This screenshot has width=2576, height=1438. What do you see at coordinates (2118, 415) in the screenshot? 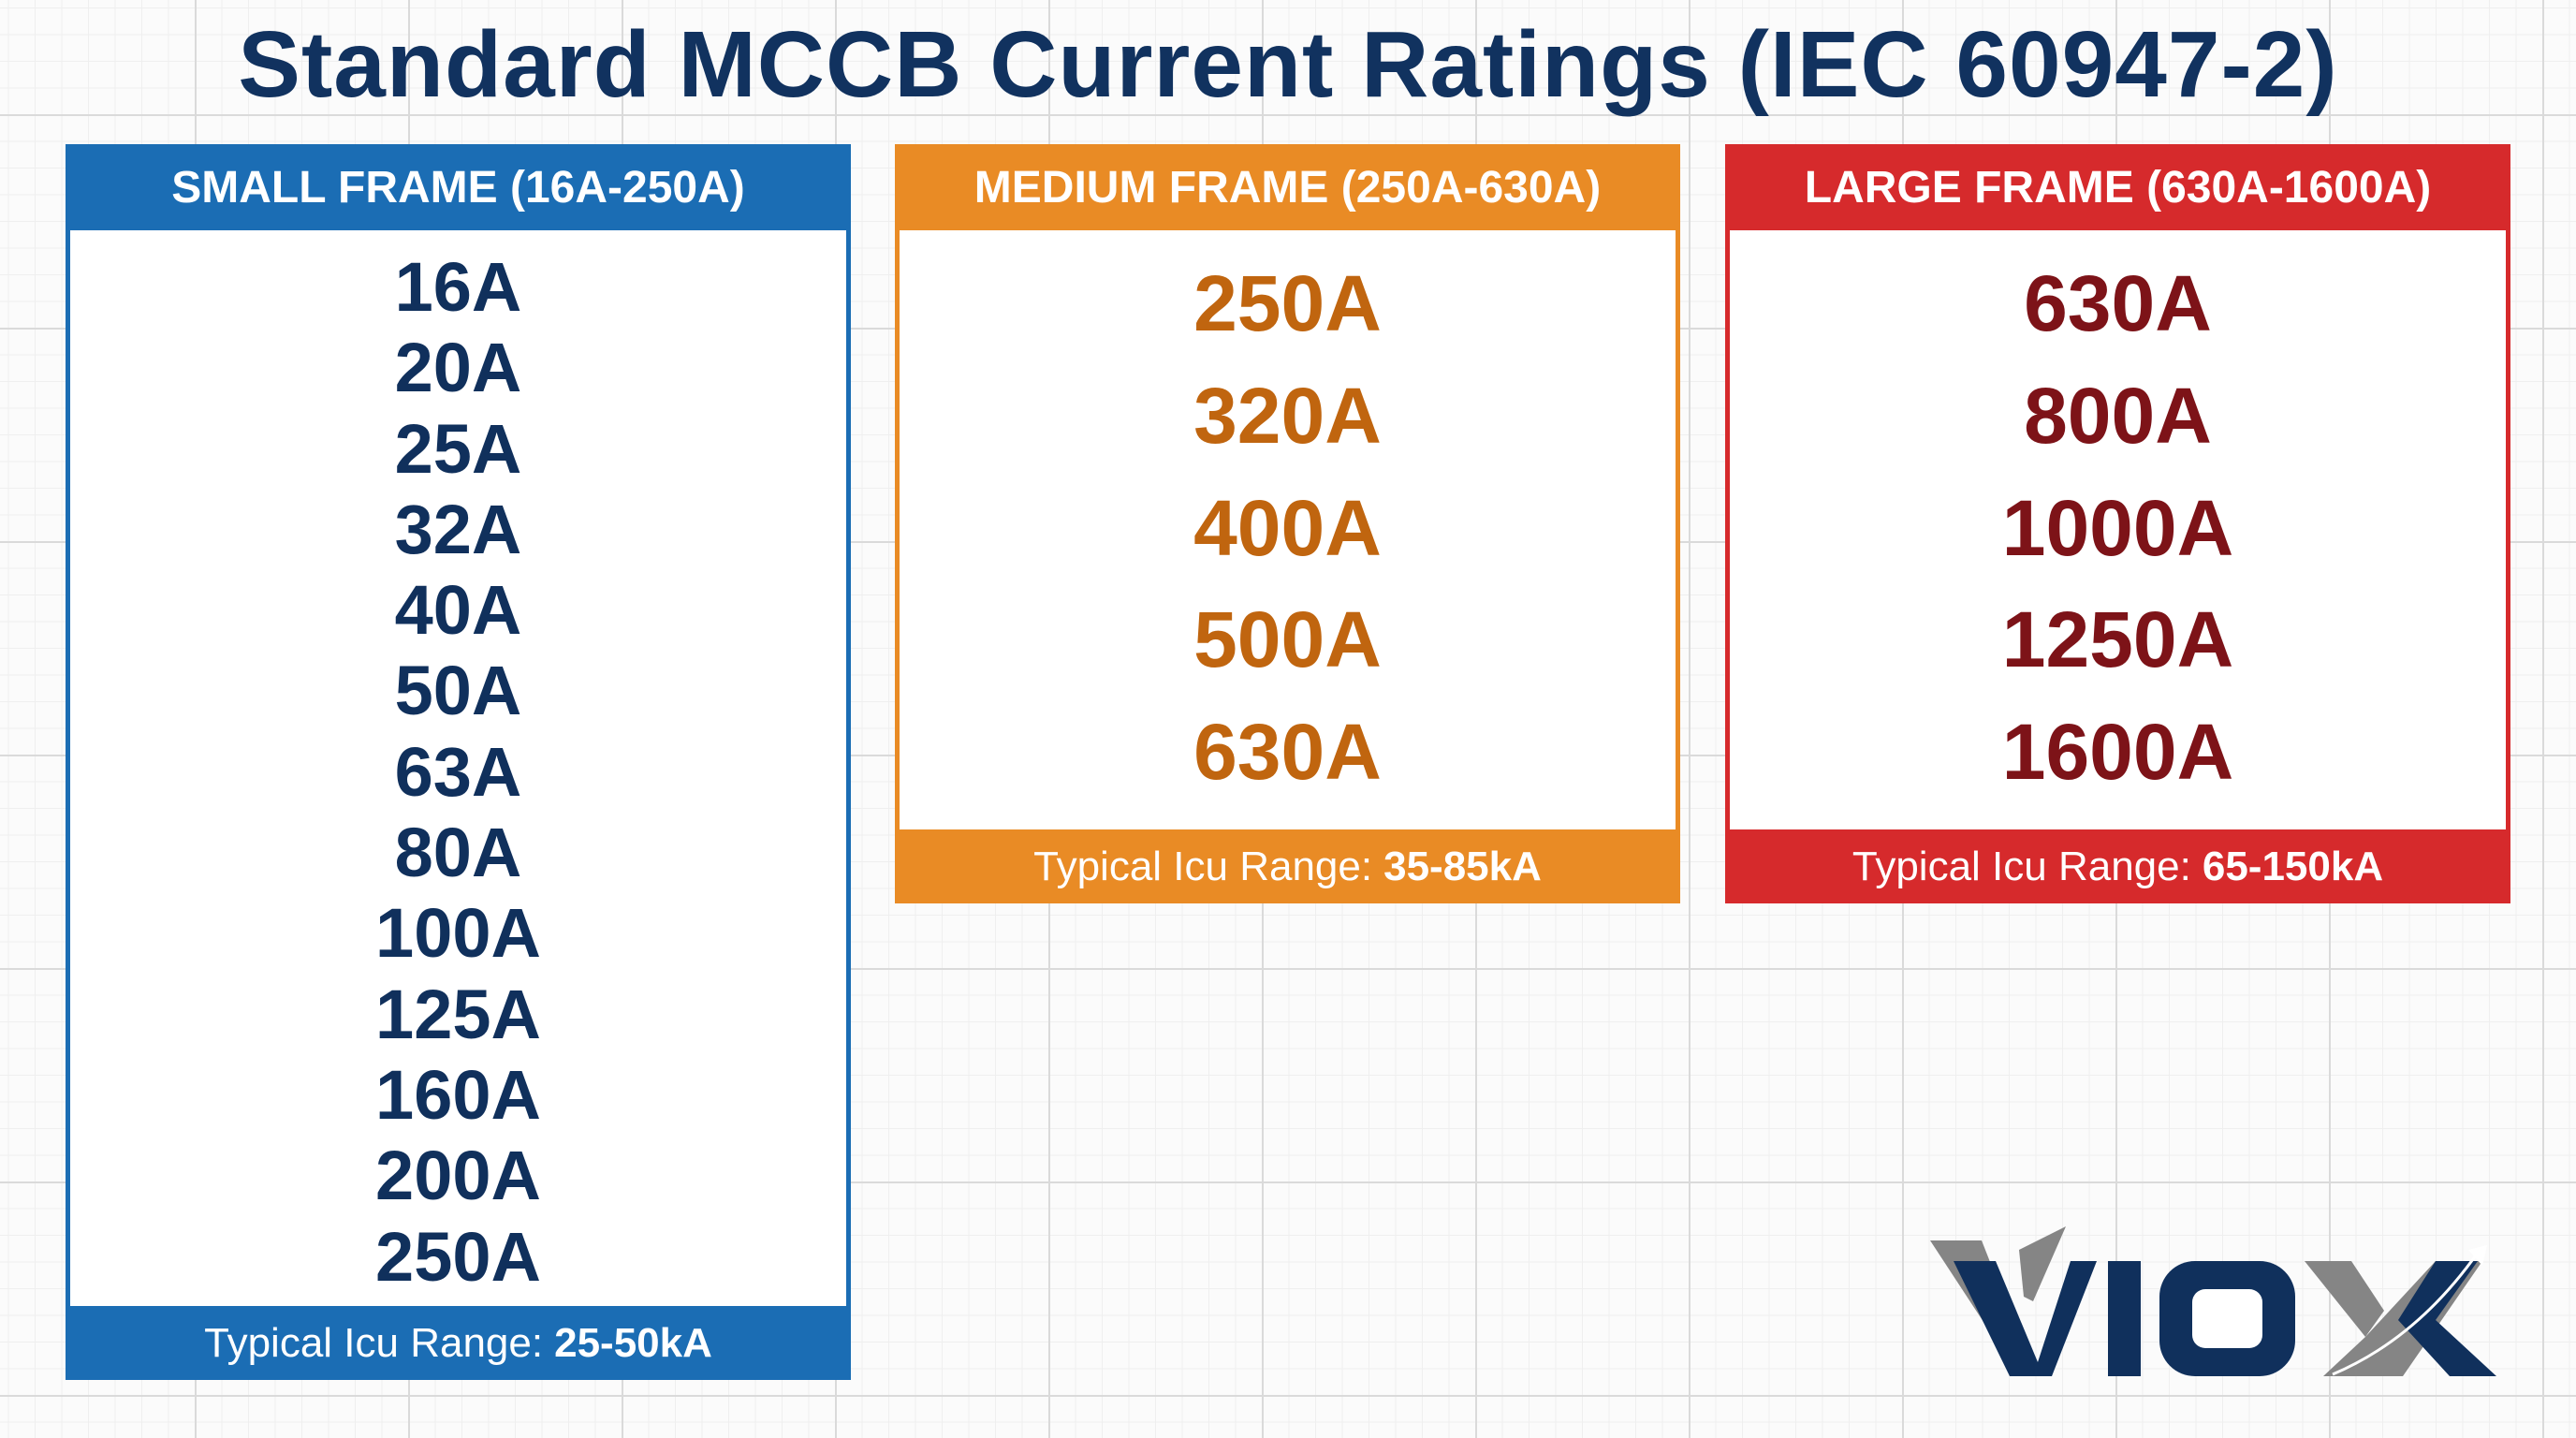
I see `rating-item: 800A` at bounding box center [2118, 415].